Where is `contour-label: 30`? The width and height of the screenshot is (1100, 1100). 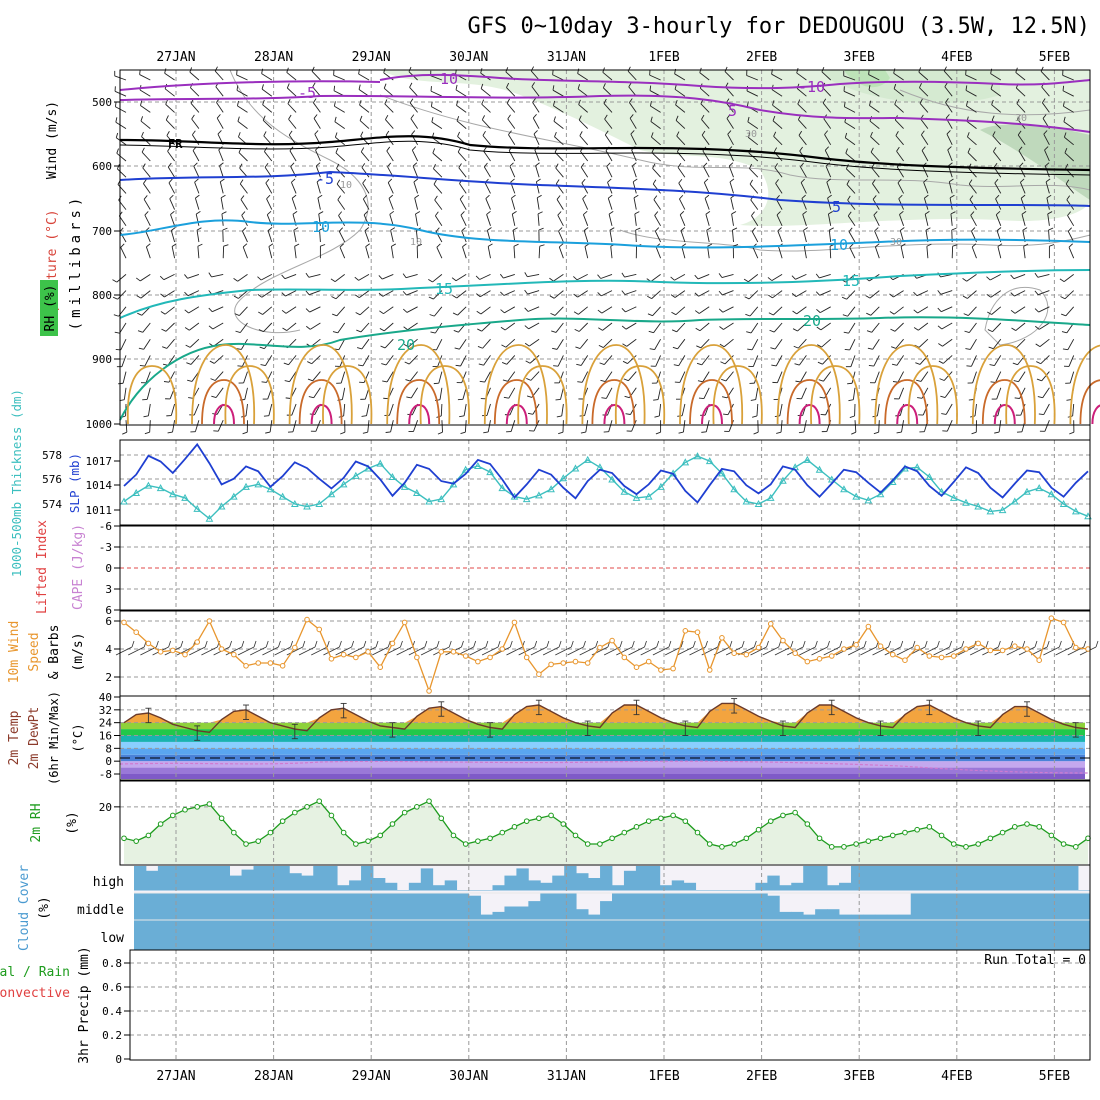
contour-label: 30 is located at coordinates (896, 242).